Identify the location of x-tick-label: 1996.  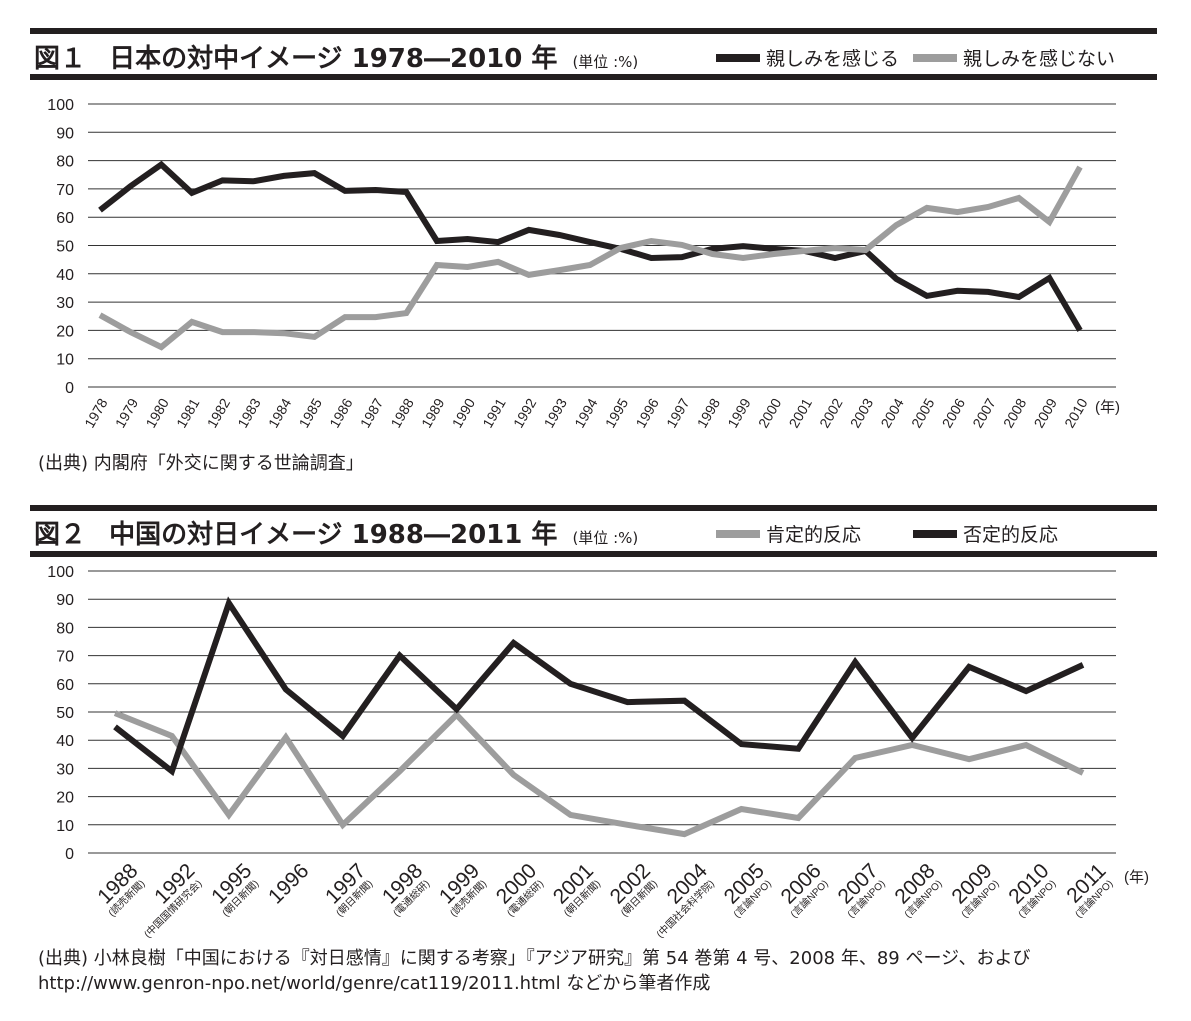
(288, 883).